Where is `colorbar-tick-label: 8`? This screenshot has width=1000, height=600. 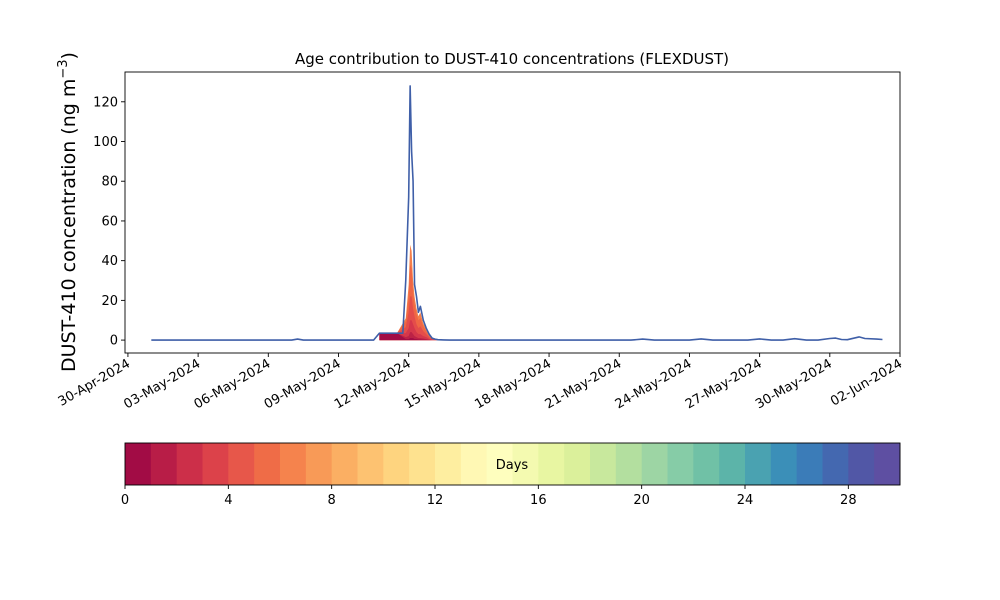 colorbar-tick-label: 8 is located at coordinates (332, 500).